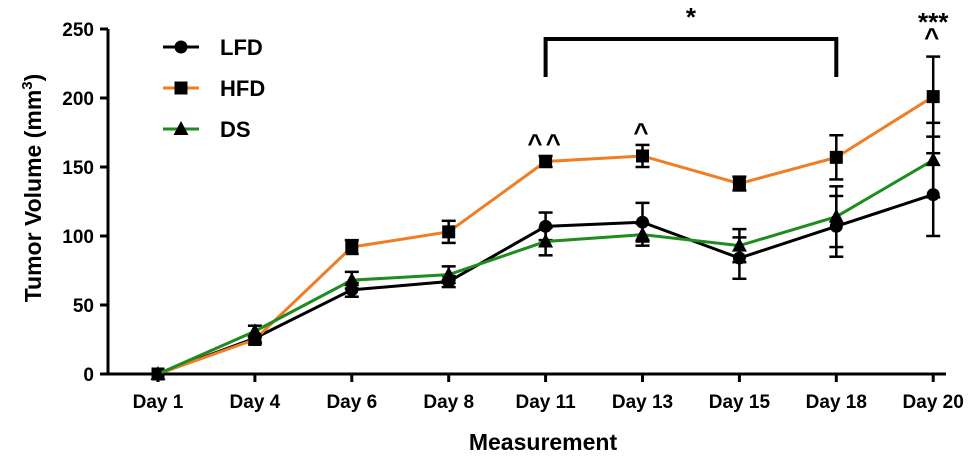  Describe the element at coordinates (691, 57) in the screenshot. I see `significance-bracket` at that location.